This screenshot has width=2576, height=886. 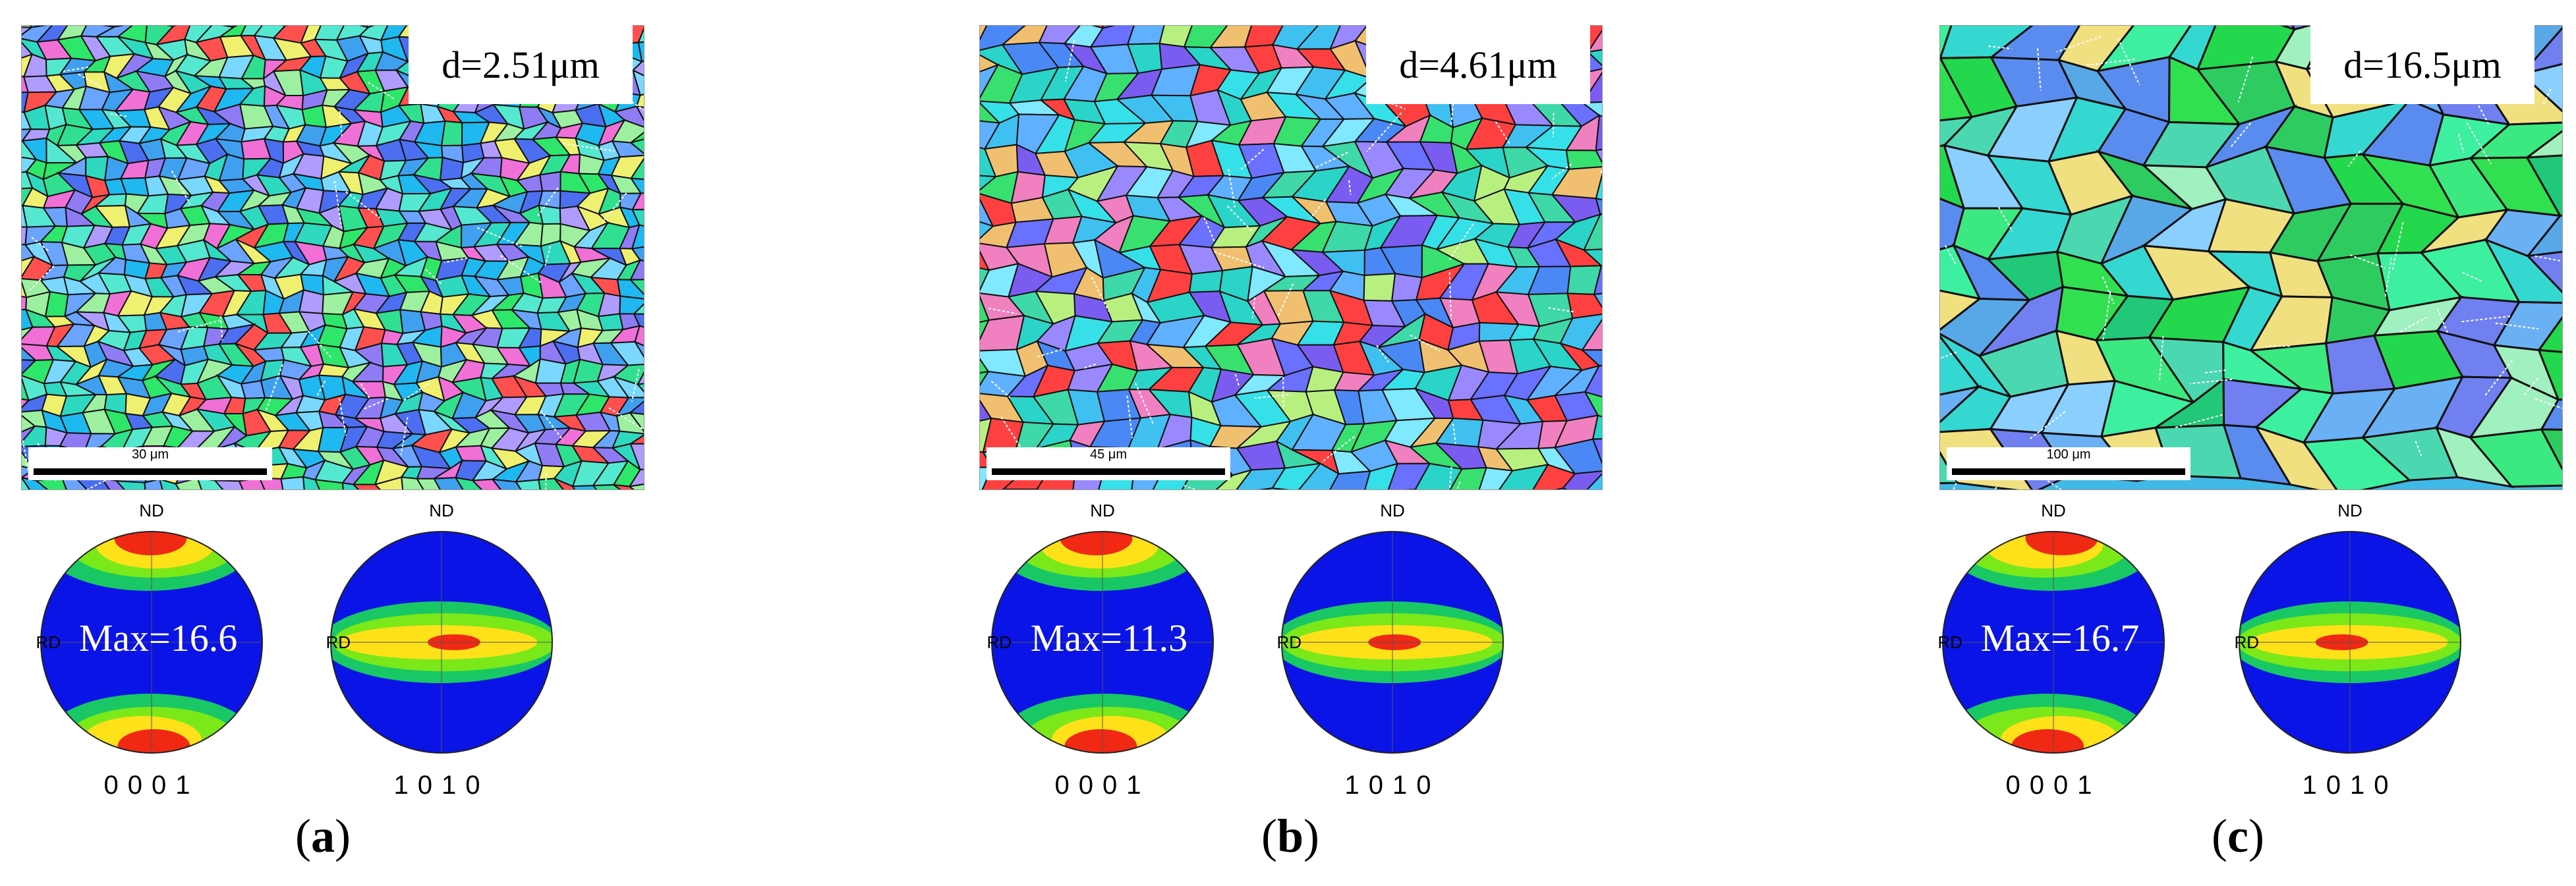 What do you see at coordinates (442, 785) in the screenshot?
I see `pole-figure-label: 1010` at bounding box center [442, 785].